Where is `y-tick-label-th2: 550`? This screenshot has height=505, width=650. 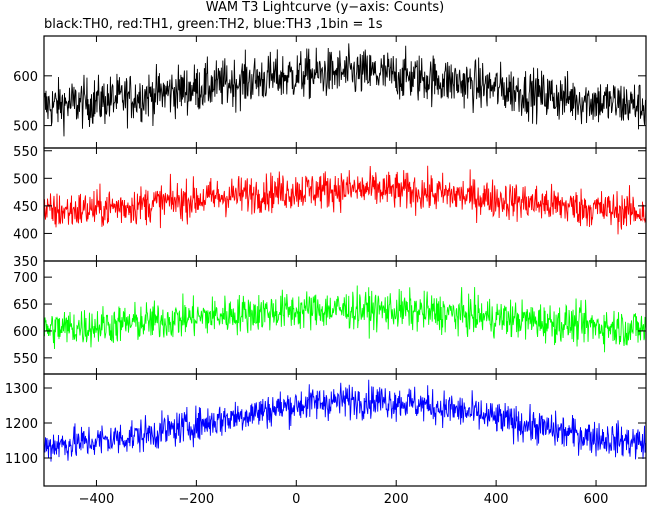 y-tick-label-th2: 550 is located at coordinates (25, 359).